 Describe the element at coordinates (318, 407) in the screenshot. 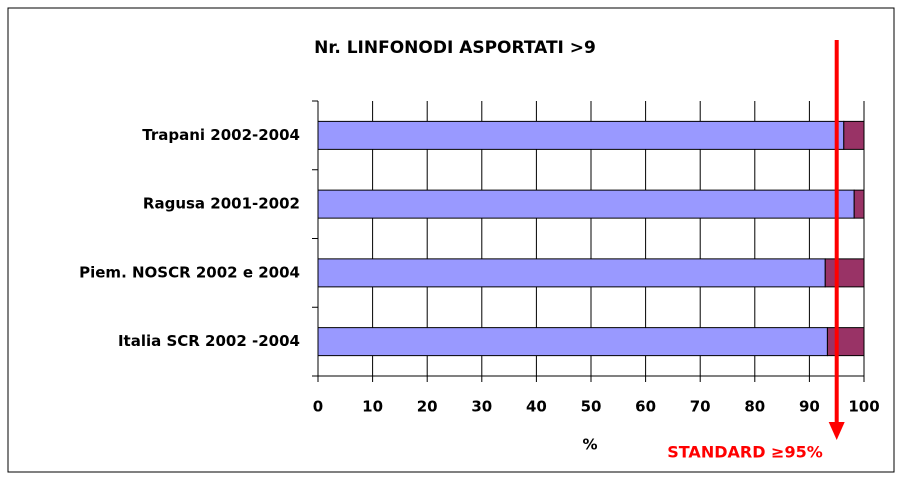

I see `x-tick-label: 0` at that location.